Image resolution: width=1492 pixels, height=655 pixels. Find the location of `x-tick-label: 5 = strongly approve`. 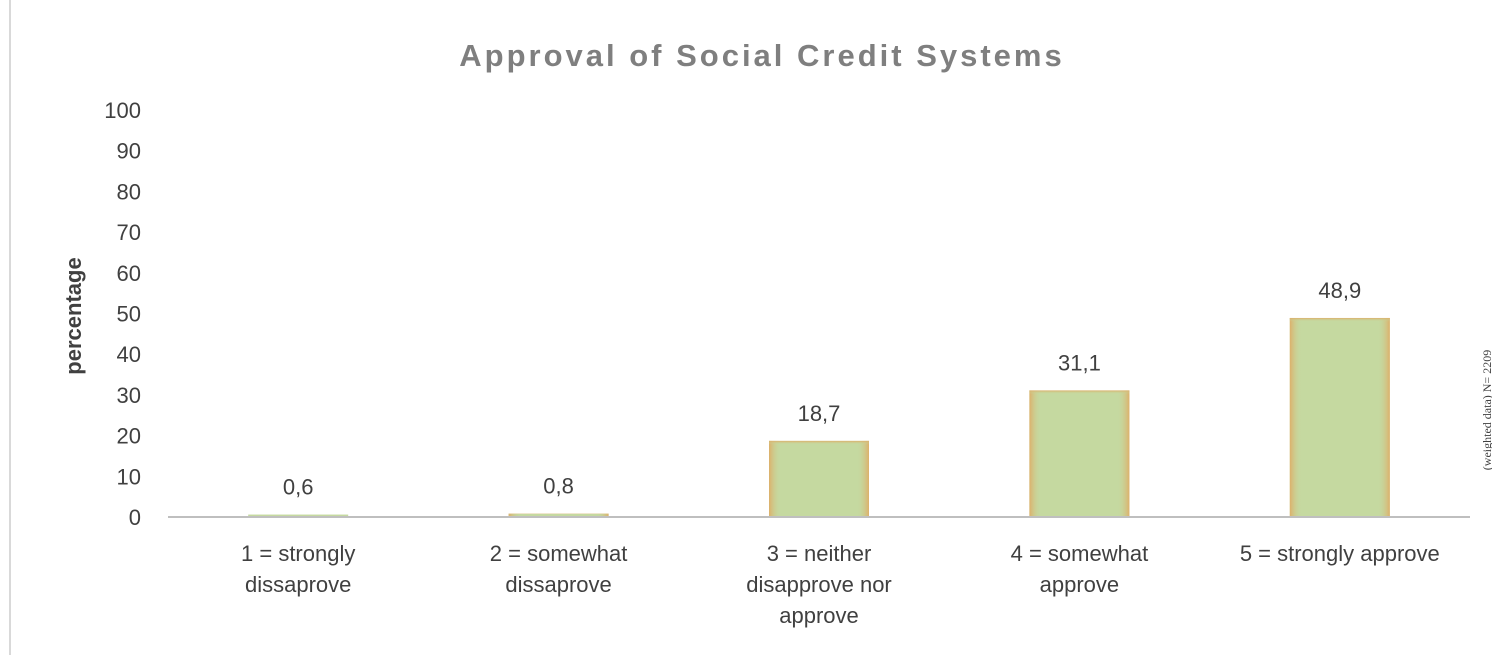

x-tick-label: 5 = strongly approve is located at coordinates (1340, 553).